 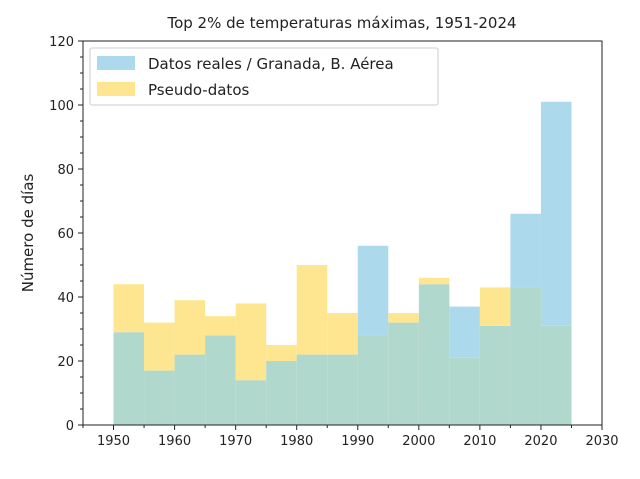 What do you see at coordinates (70, 426) in the screenshot?
I see `y-tick-label: 0` at bounding box center [70, 426].